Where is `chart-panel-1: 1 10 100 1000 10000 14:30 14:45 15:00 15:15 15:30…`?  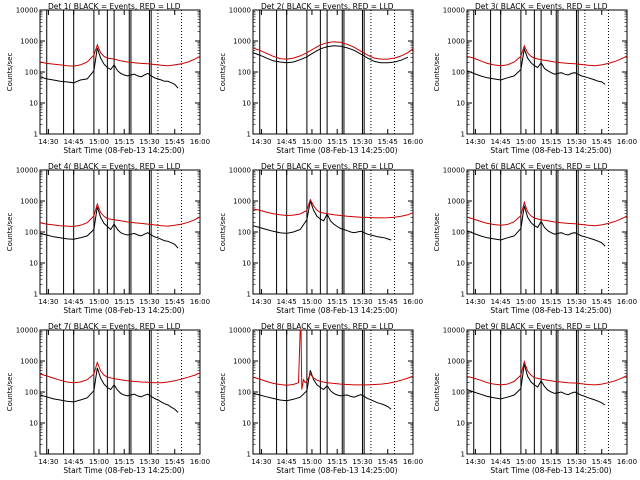 chart-panel-1: 1 10 100 1000 10000 14:30 14:45 15:00 15:15 15:30… is located at coordinates (108, 78).